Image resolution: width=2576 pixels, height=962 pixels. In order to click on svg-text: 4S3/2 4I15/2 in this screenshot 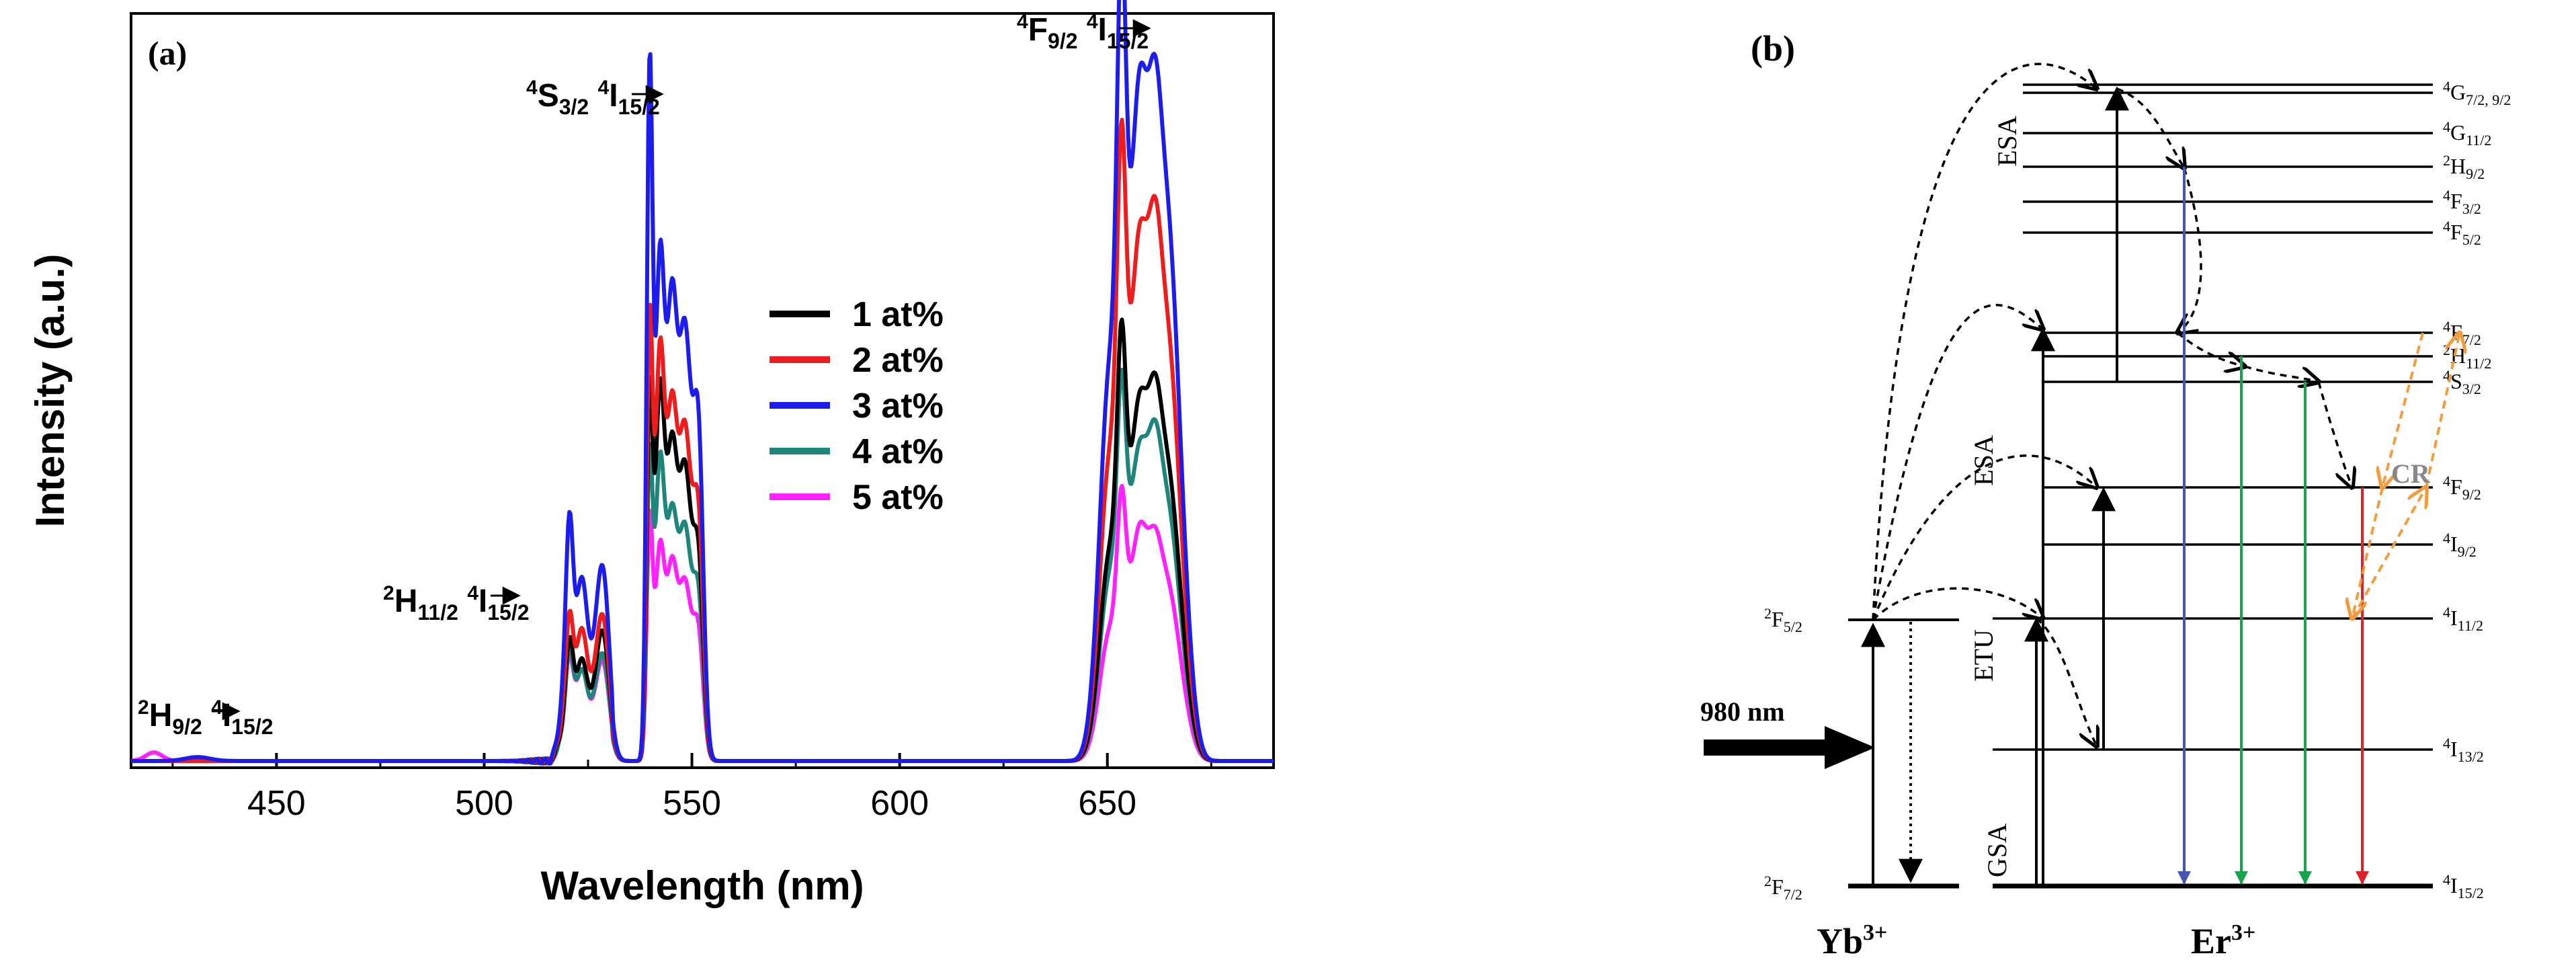, I will do `click(593, 98)`.